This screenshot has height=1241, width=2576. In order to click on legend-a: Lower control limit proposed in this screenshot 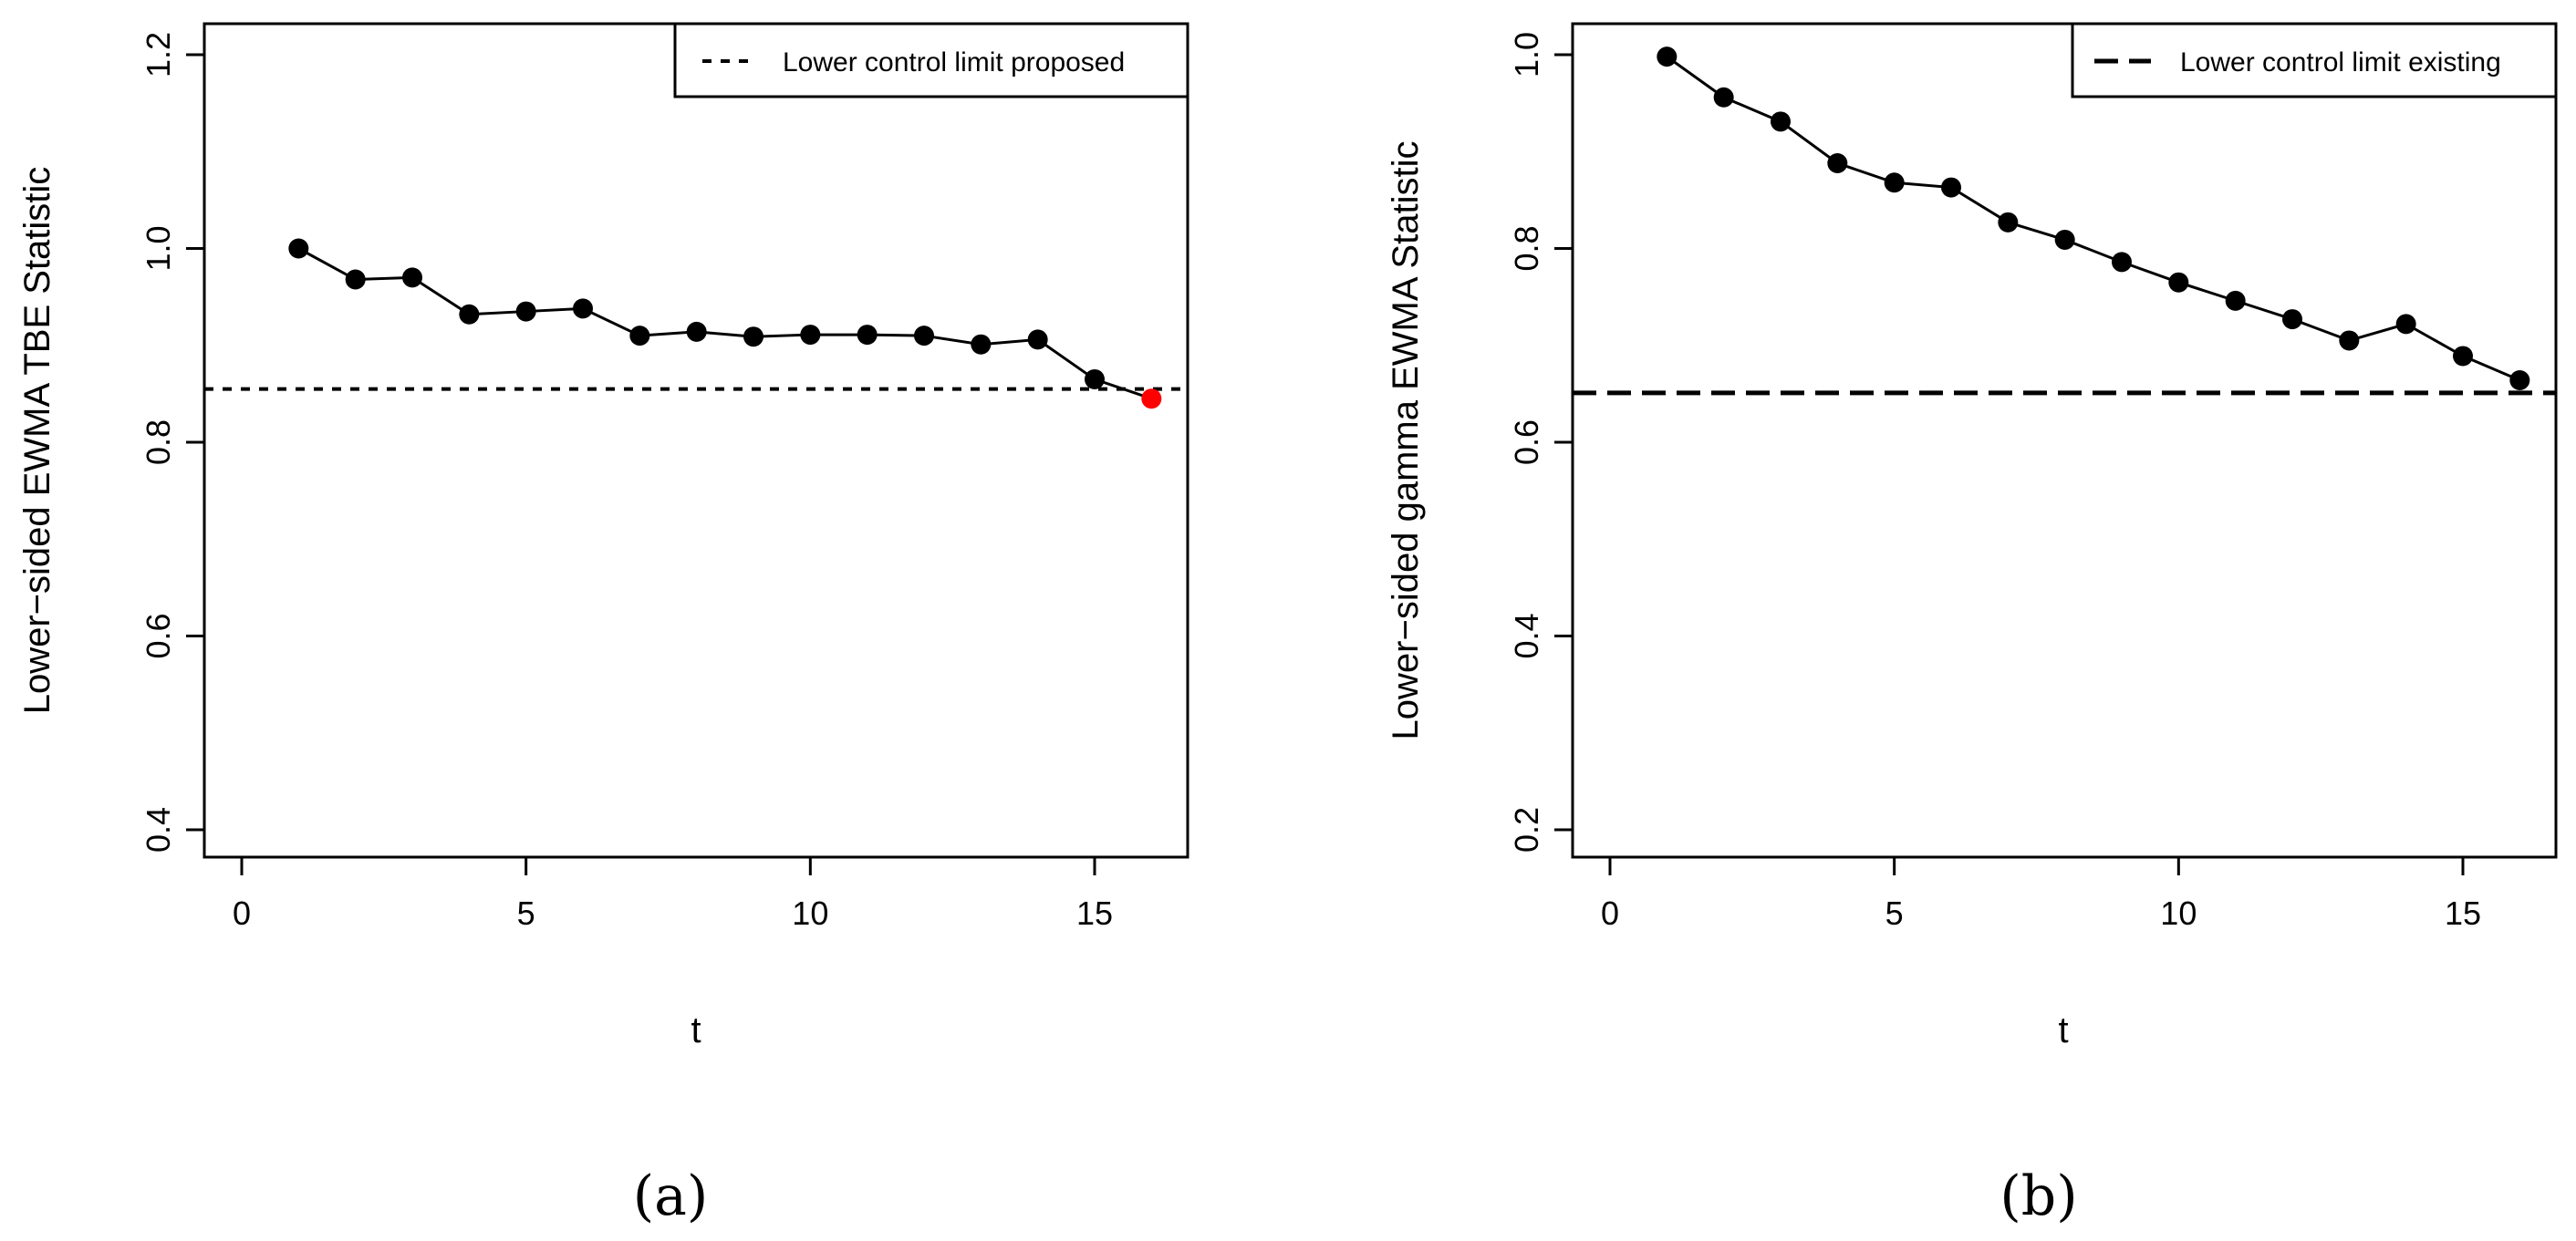, I will do `click(931, 60)`.